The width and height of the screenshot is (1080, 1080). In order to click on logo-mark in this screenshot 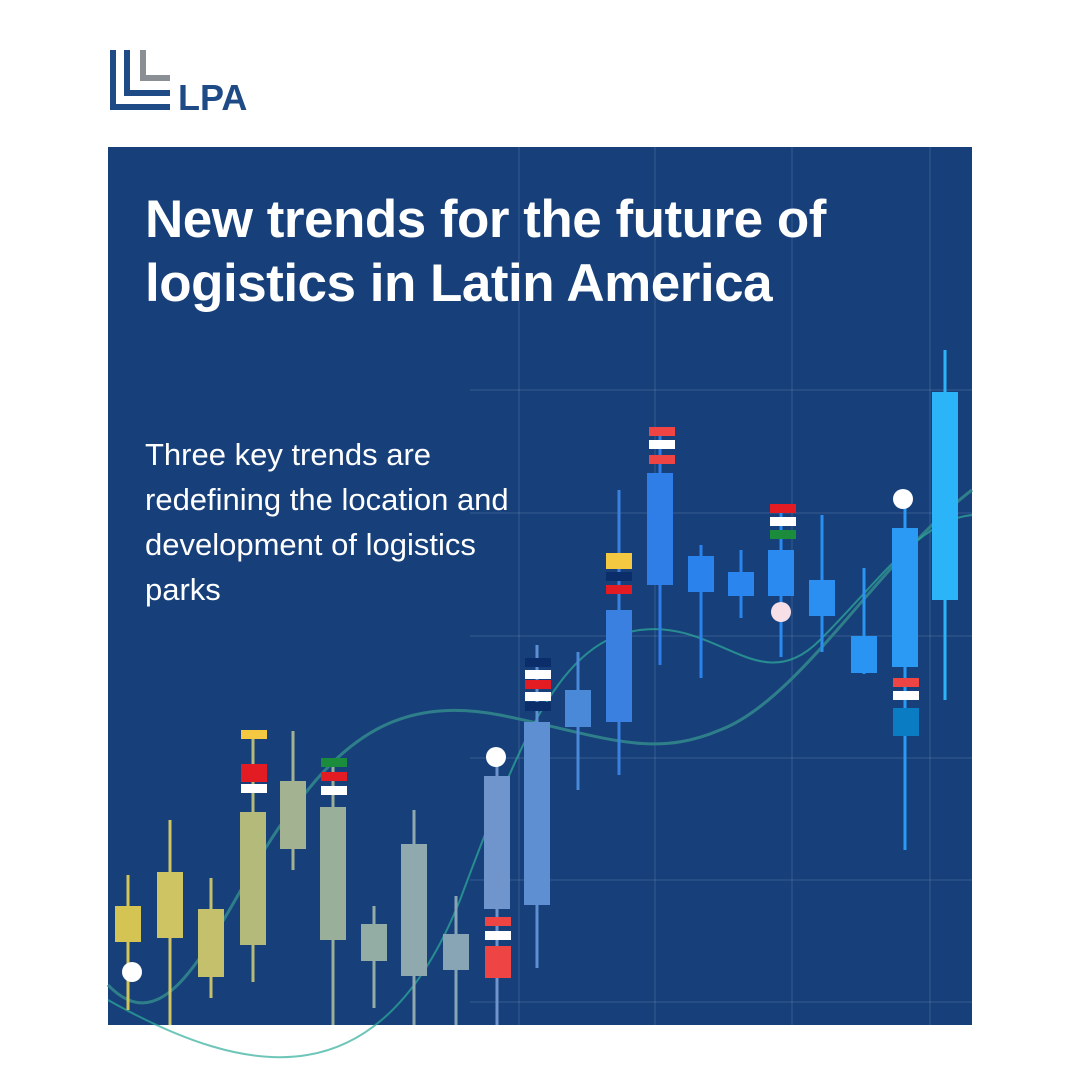, I will do `click(140, 80)`.